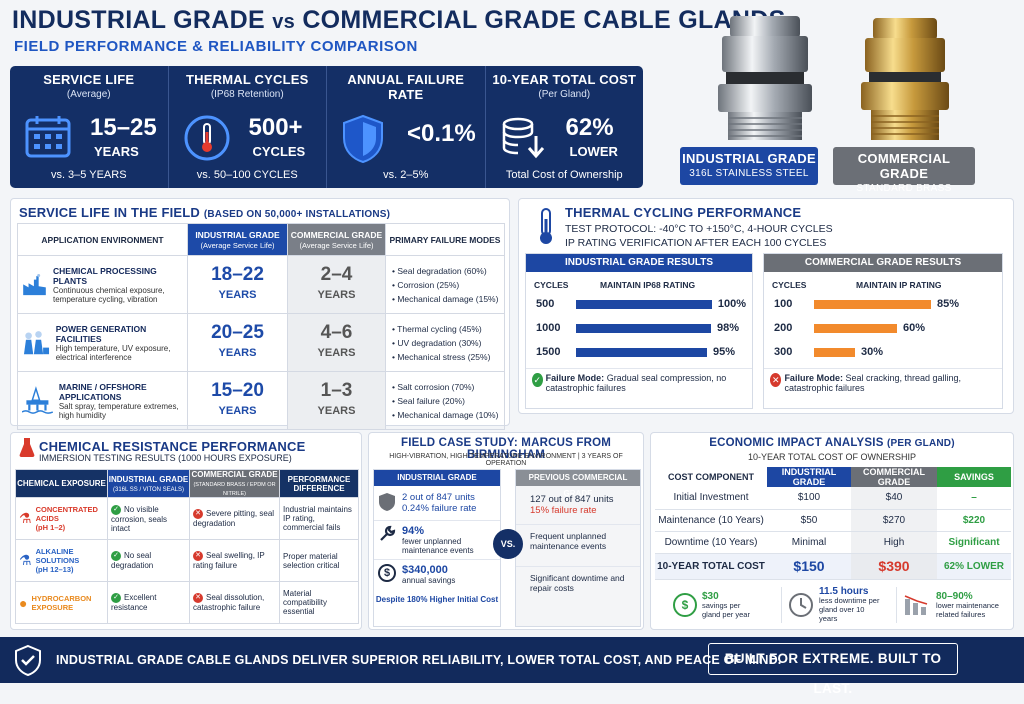 This screenshot has width=1024, height=704. What do you see at coordinates (116, 151) in the screenshot?
I see `stat-unit: YEARS` at bounding box center [116, 151].